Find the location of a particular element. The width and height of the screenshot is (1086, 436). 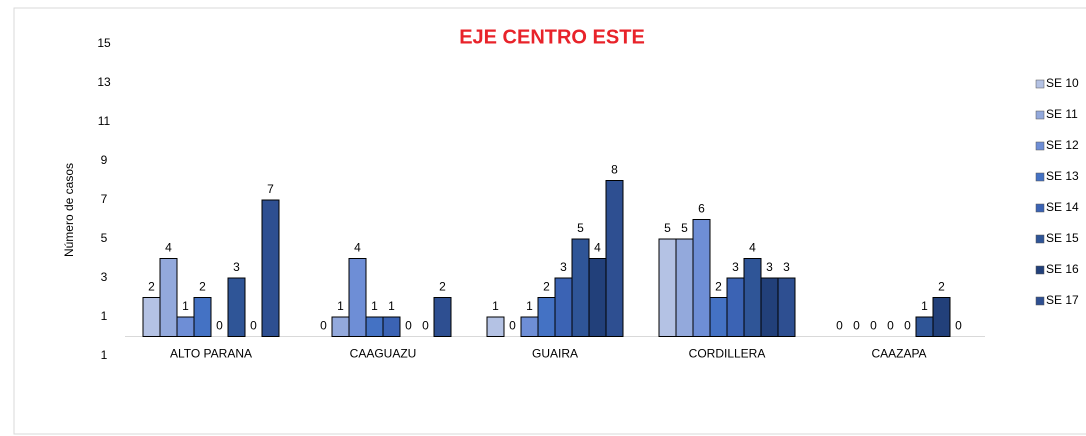

value-label: 8 is located at coordinates (614, 170).